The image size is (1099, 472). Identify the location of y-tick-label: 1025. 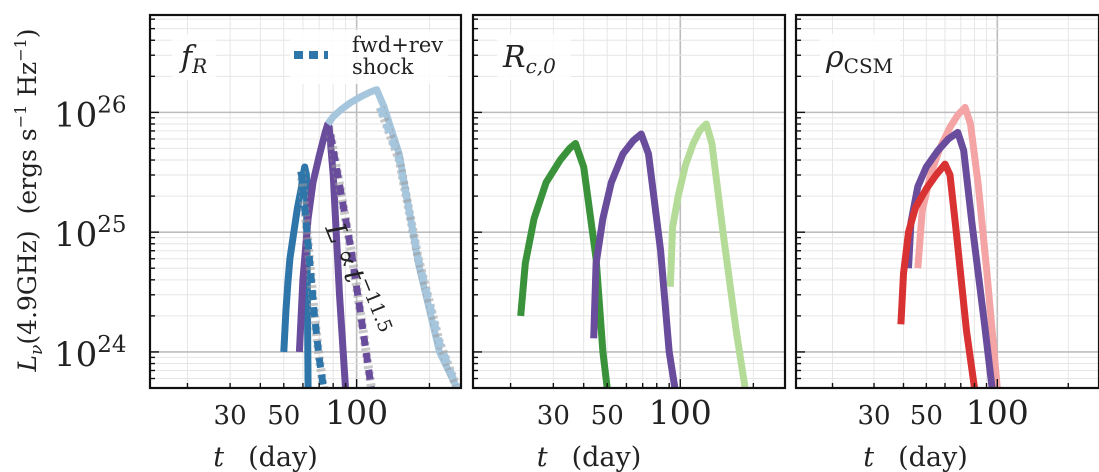
(90, 233).